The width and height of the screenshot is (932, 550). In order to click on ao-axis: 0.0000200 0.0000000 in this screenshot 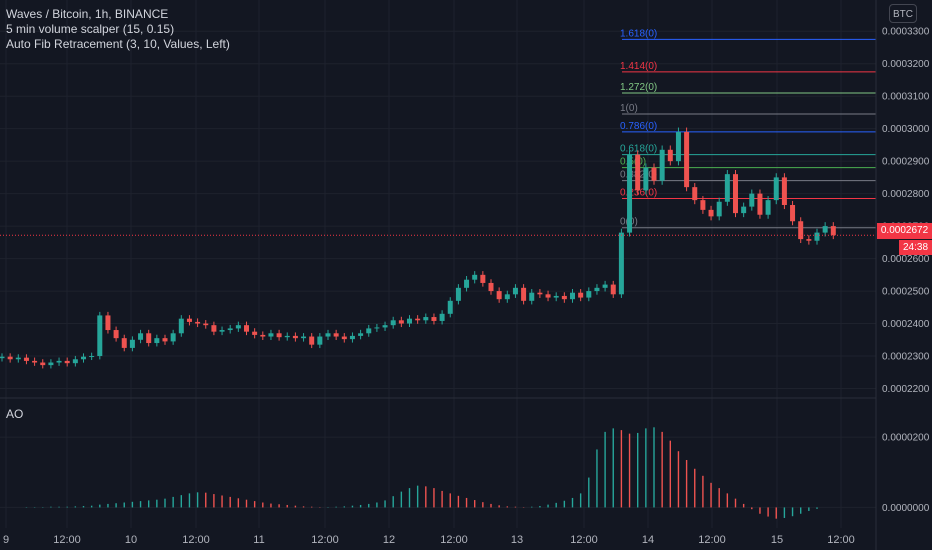, I will do `click(906, 473)`.